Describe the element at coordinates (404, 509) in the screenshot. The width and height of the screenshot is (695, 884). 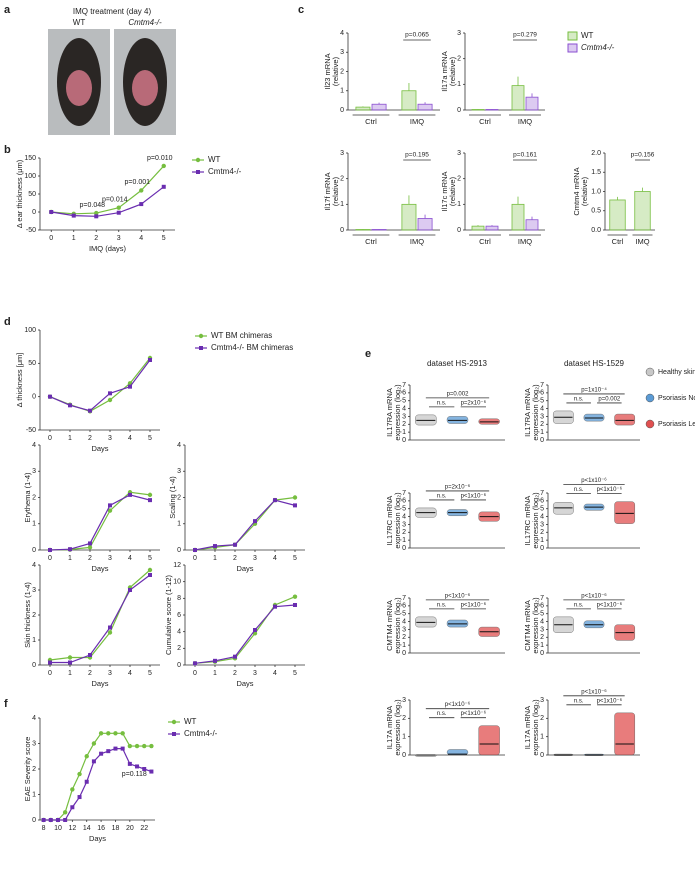
I see `y-tick-label: 5` at that location.